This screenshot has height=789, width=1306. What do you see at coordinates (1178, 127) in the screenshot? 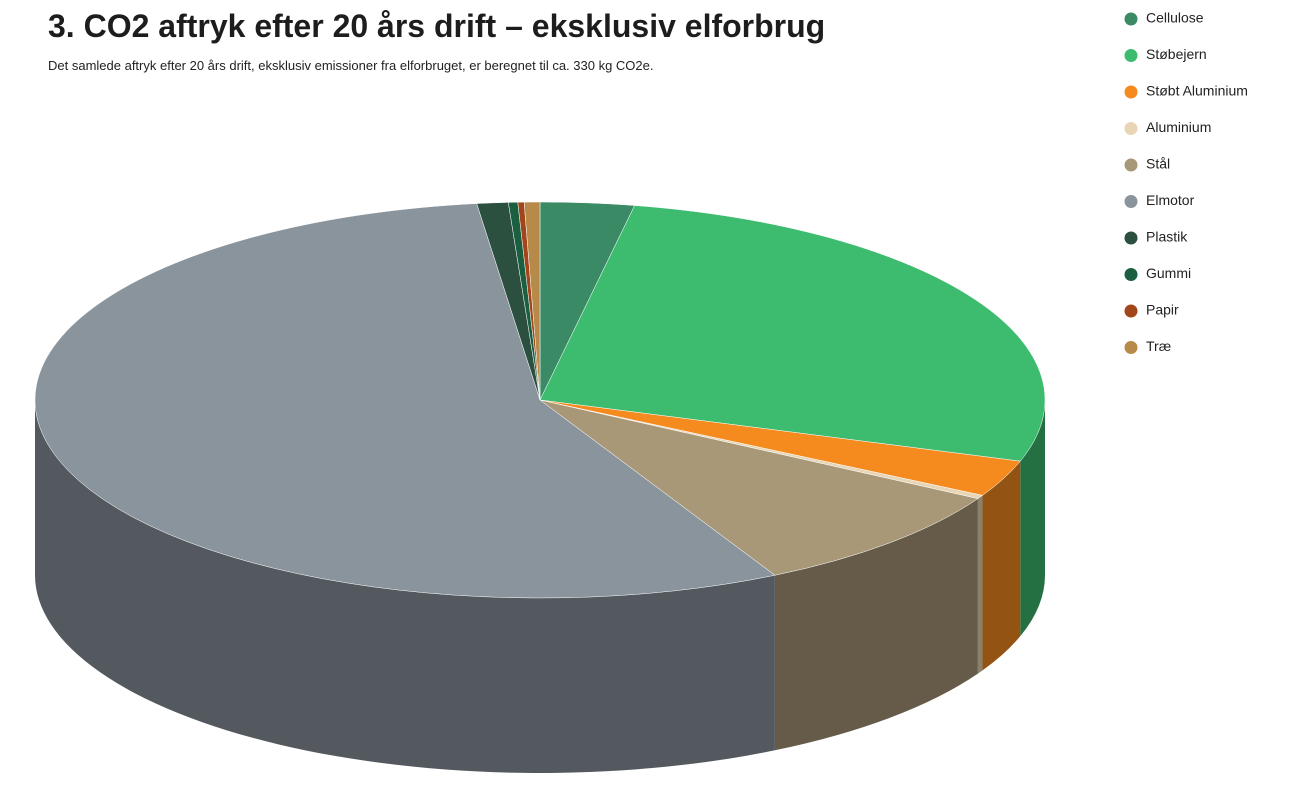
I see `legend-label: Aluminium` at bounding box center [1178, 127].